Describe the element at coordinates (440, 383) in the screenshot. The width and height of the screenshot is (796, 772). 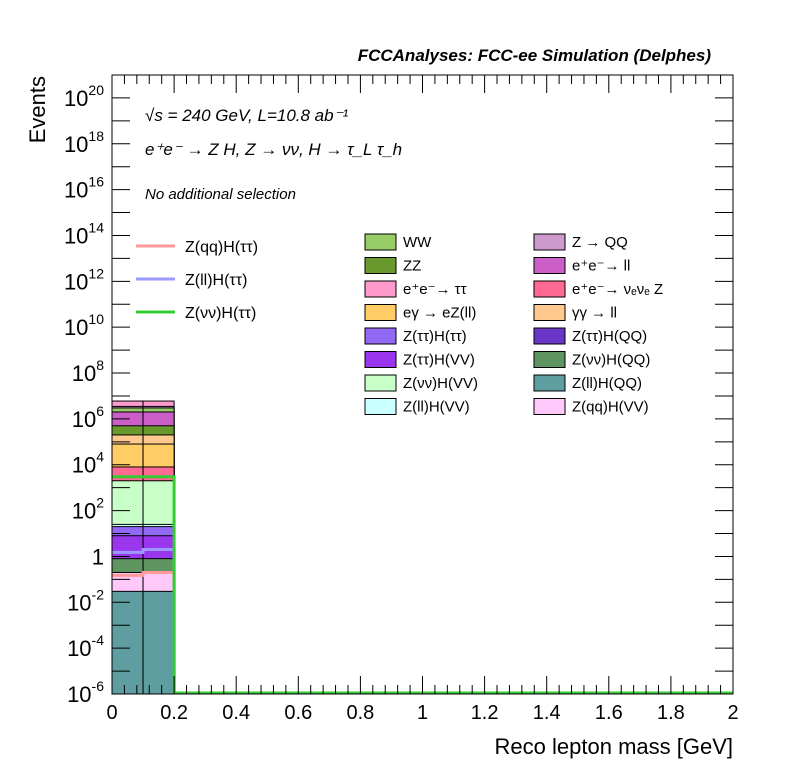
I see `legend-label: Z(νν)H(VV)` at that location.